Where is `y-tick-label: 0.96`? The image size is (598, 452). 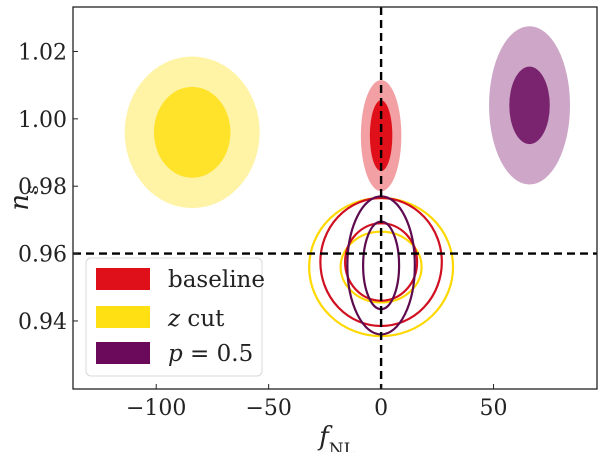
y-tick-label: 0.96 is located at coordinates (42, 255).